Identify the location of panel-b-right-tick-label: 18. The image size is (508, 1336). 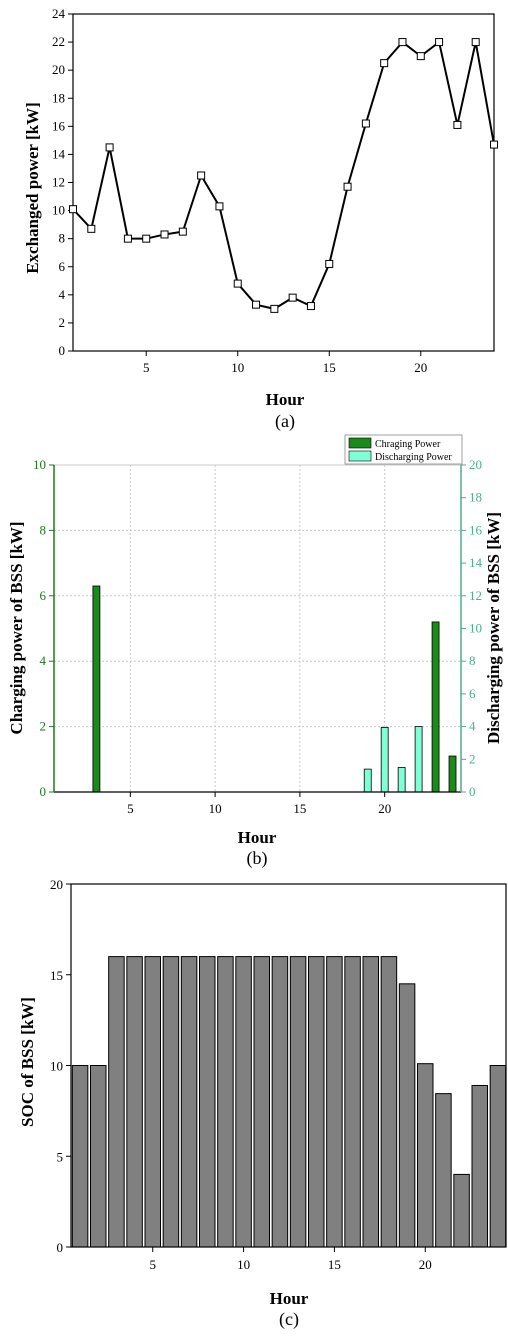
(475, 497).